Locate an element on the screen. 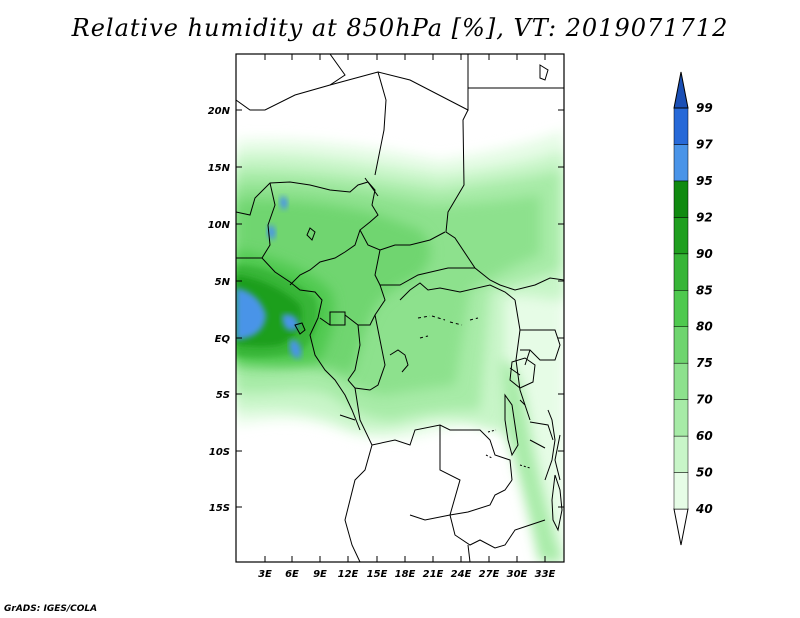 Image resolution: width=800 pixels, height=618 pixels. lon-label-24e: 24E is located at coordinates (461, 574).